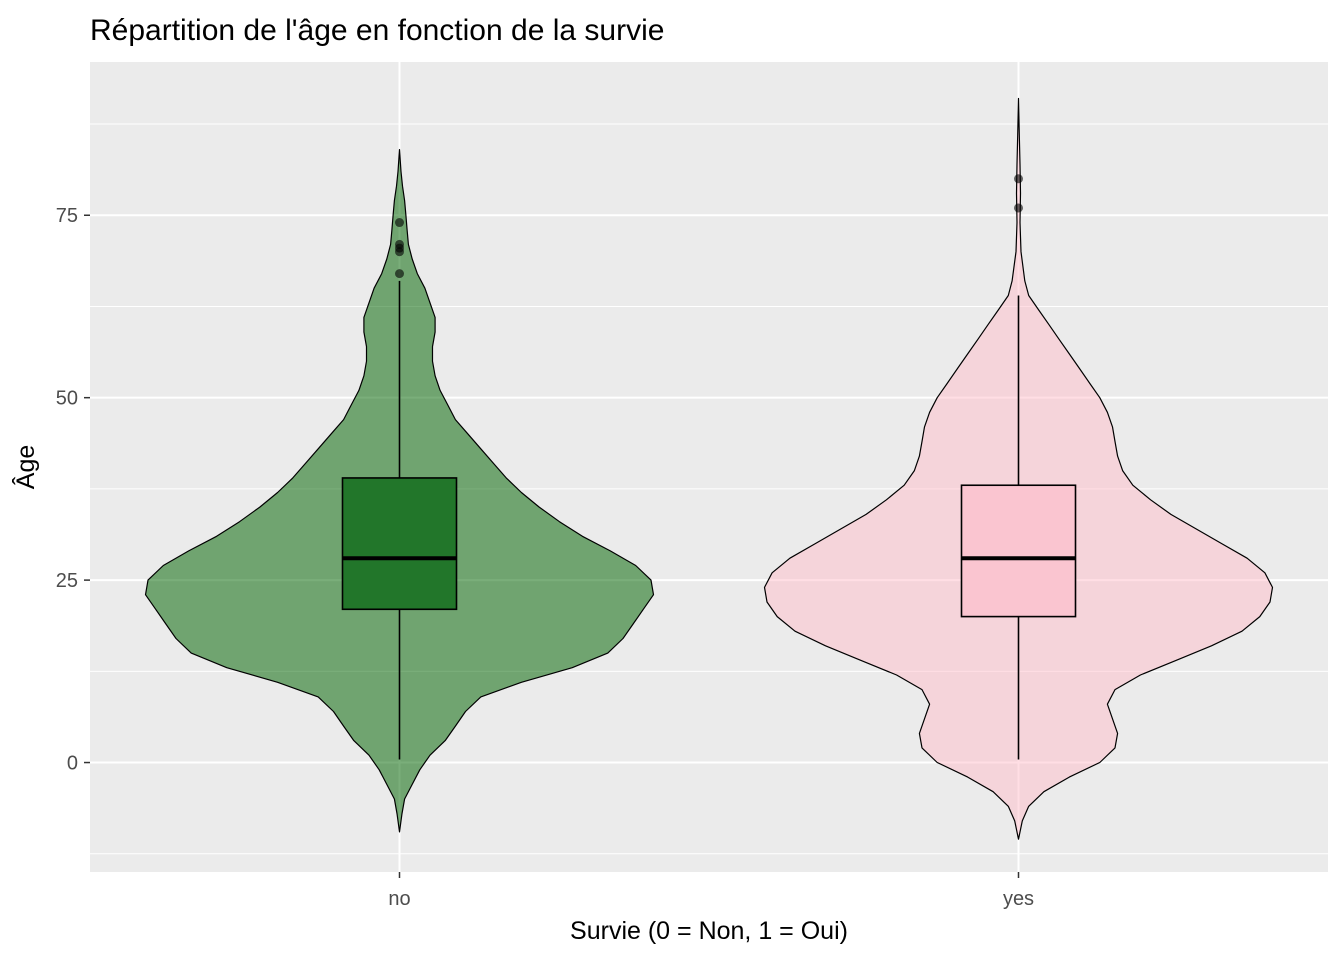 This screenshot has height=960, width=1344. Describe the element at coordinates (399, 544) in the screenshot. I see `box-no` at that location.